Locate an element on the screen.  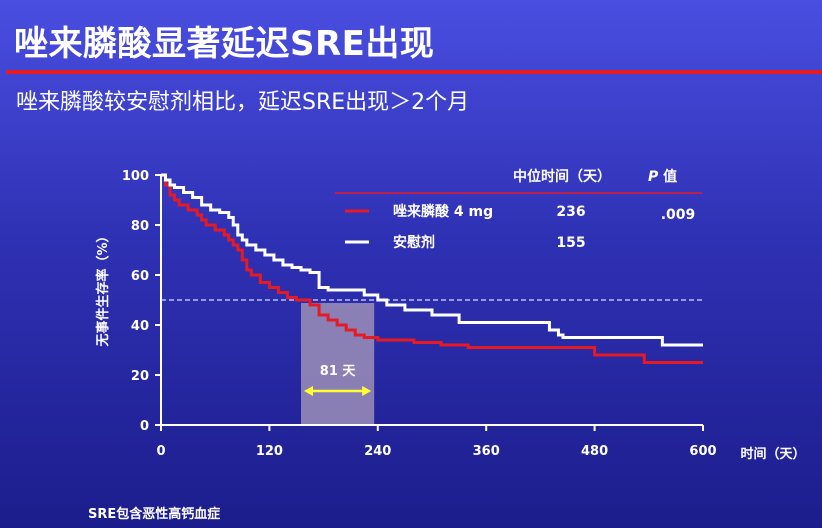
legend-series-name: 唑来膦酸 4 mg is located at coordinates (443, 211).